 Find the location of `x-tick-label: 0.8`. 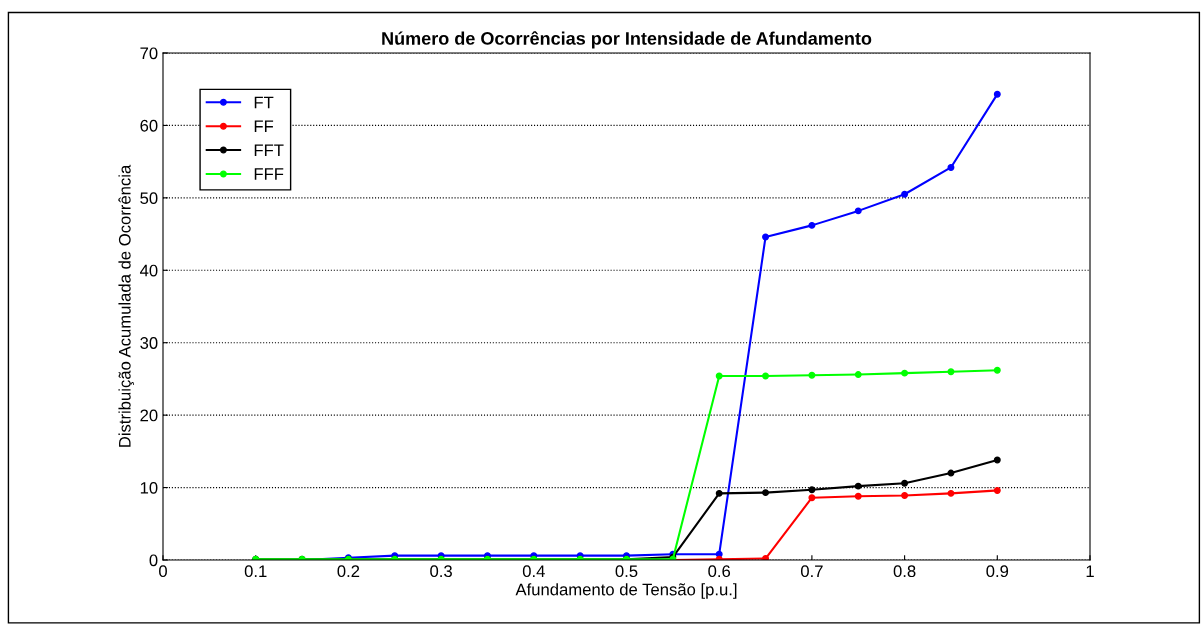

x-tick-label: 0.8 is located at coordinates (904, 571).